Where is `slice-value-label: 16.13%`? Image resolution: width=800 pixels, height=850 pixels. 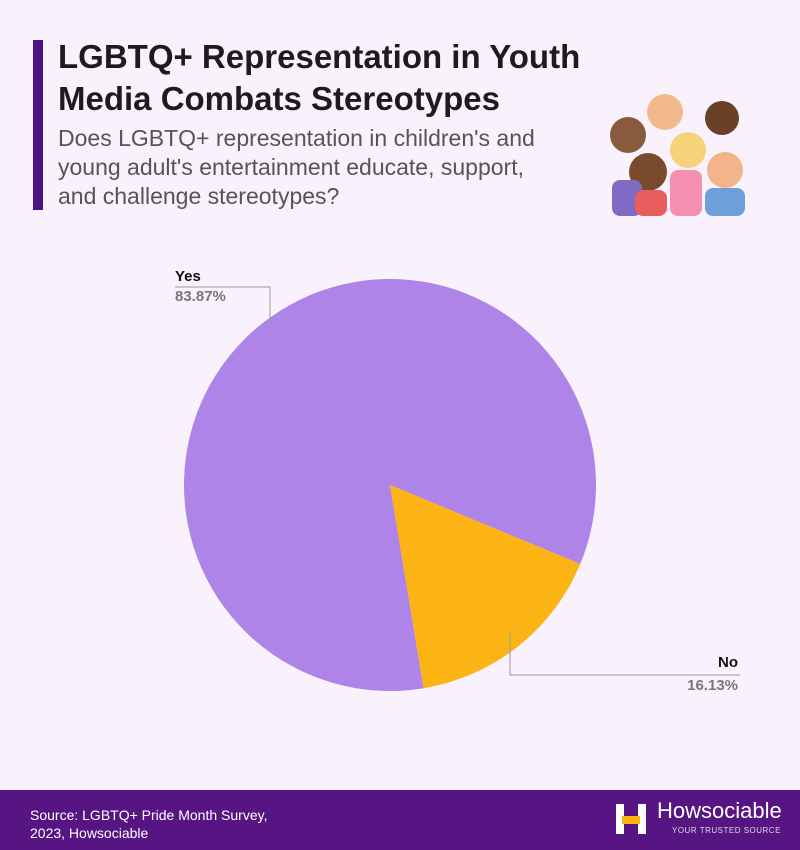 slice-value-label: 16.13% is located at coordinates (712, 685).